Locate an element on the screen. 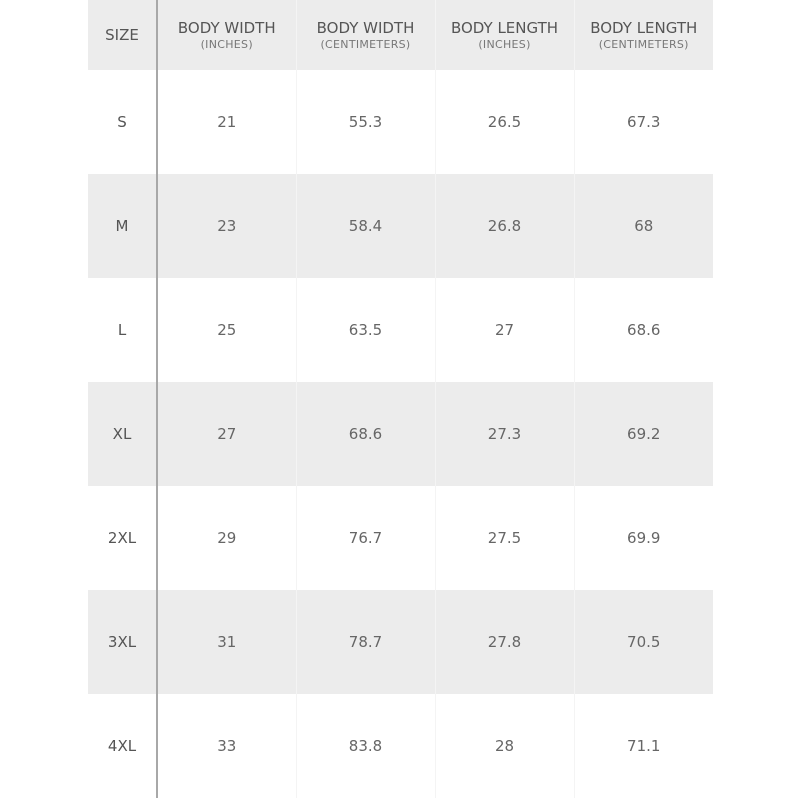  header-size: SIZE is located at coordinates (123, 35).